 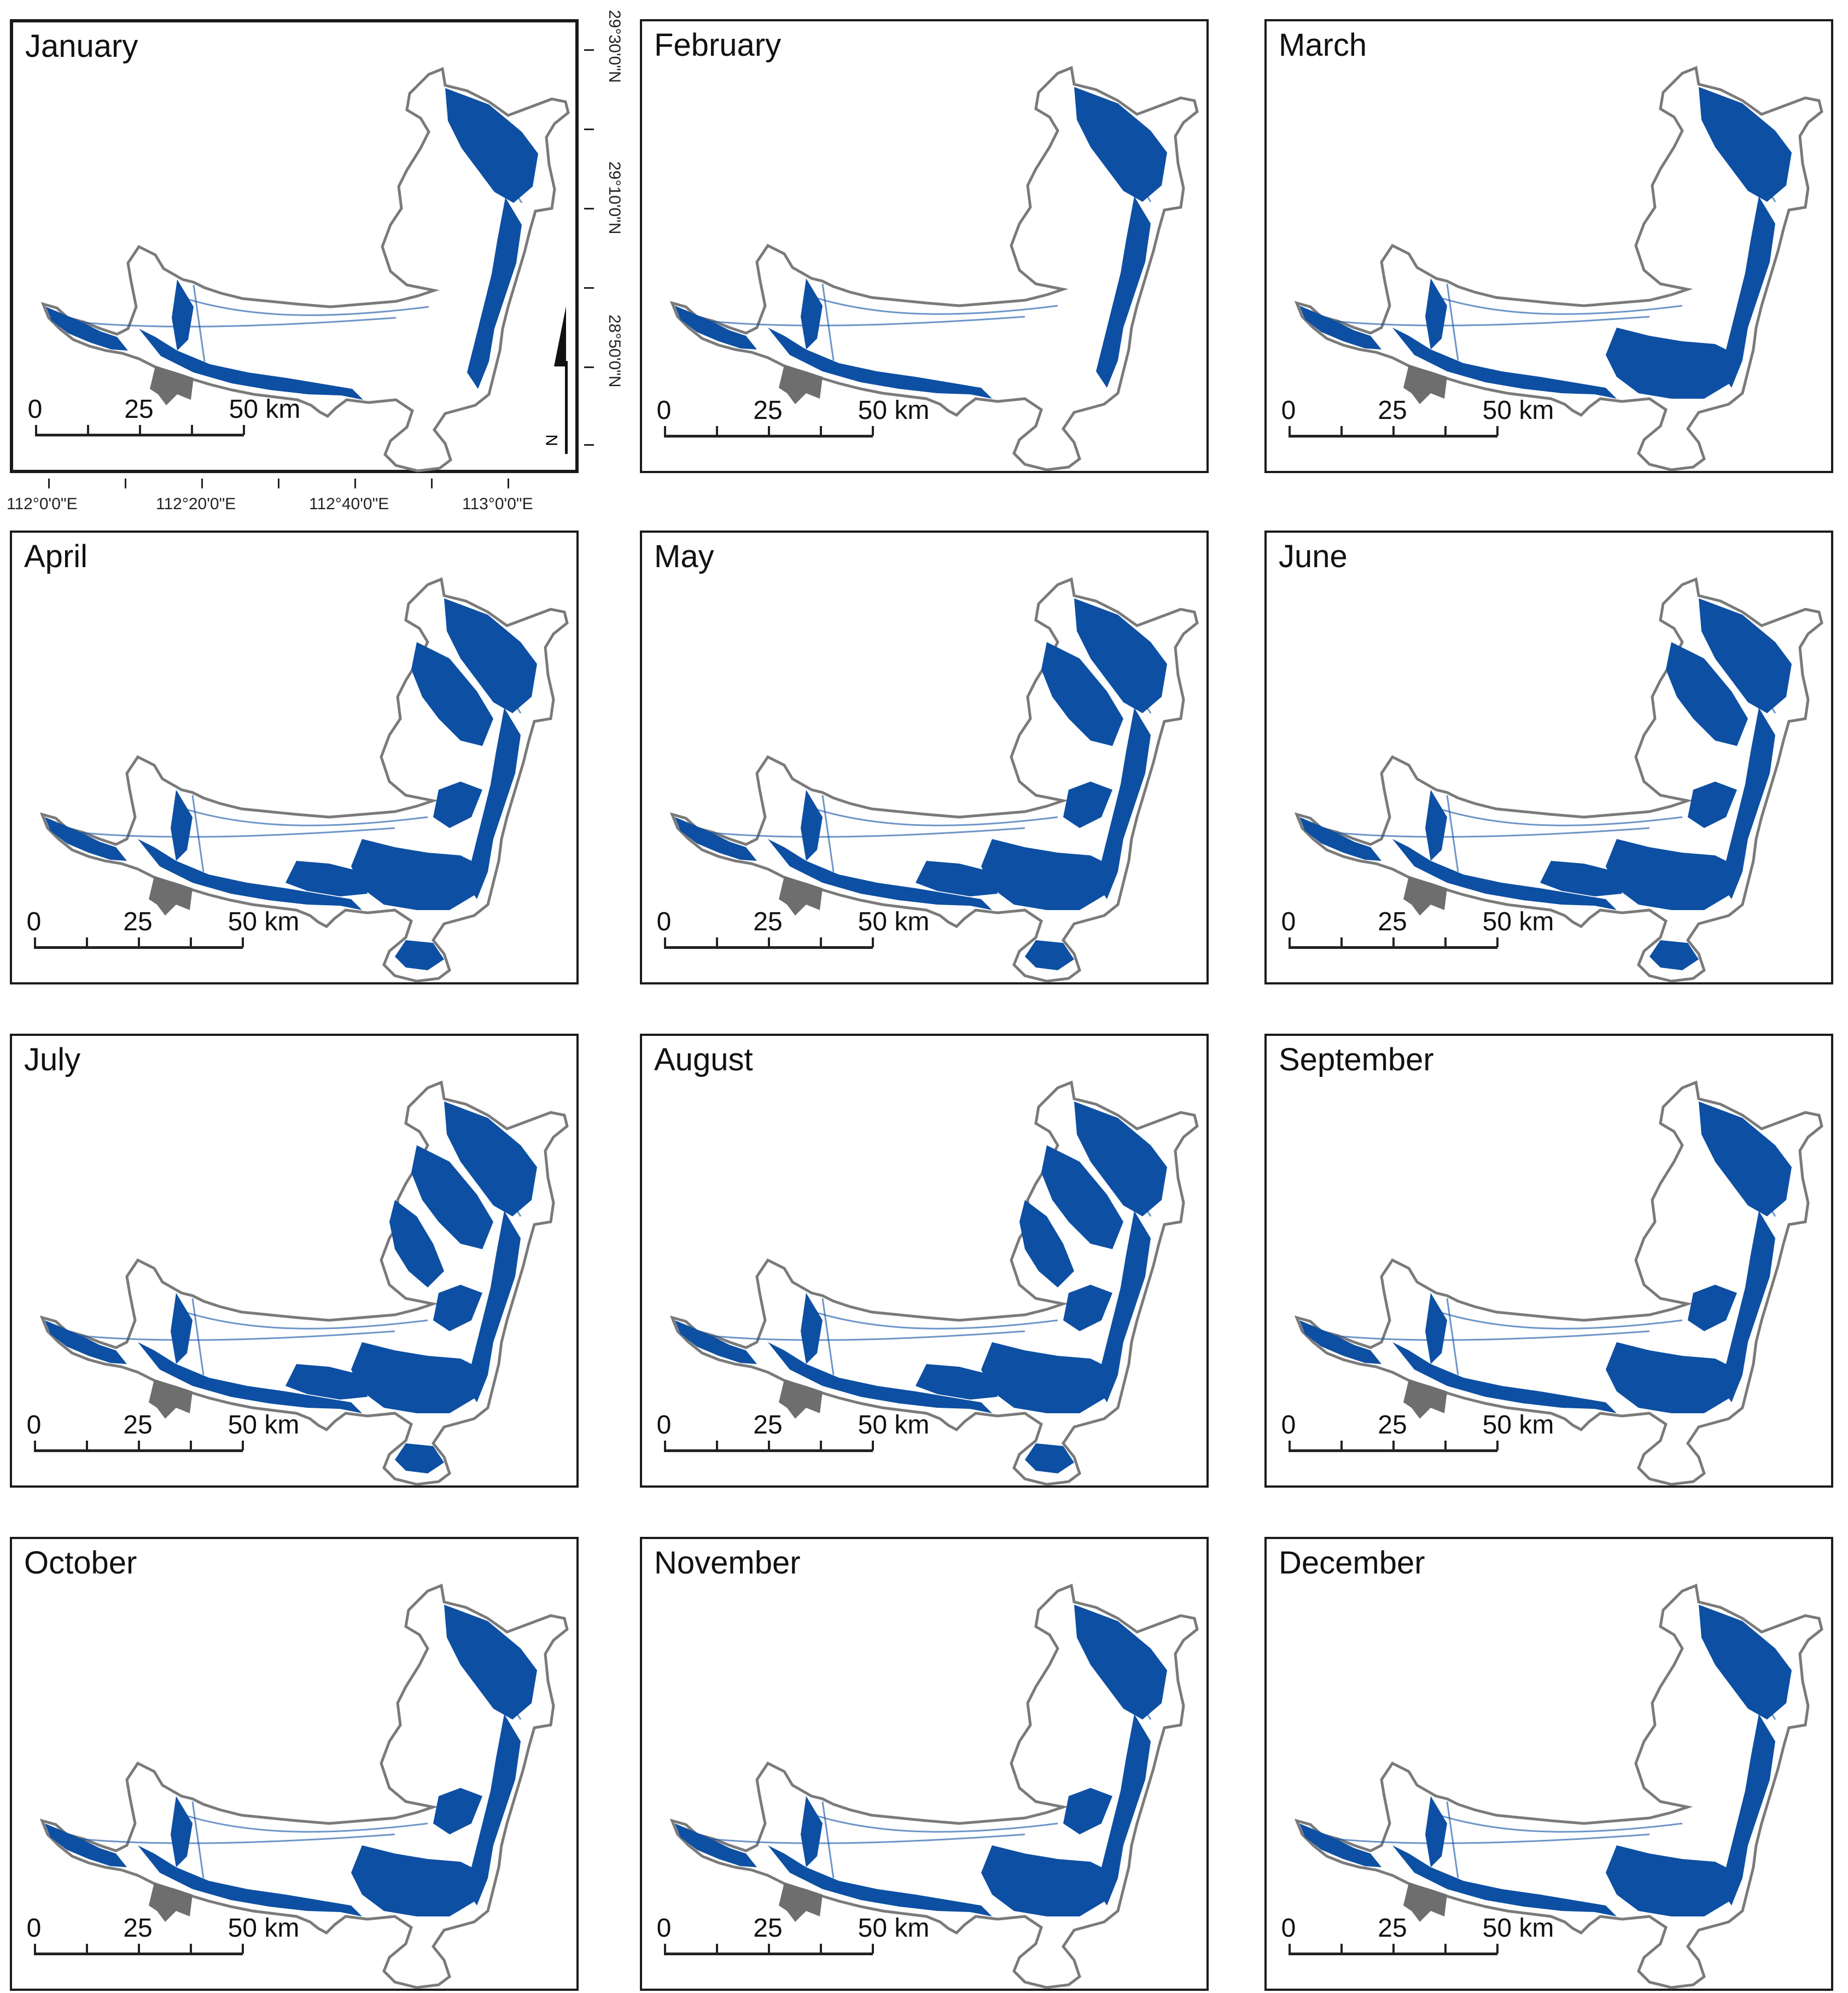 I want to click on month-label: November, so click(x=727, y=1563).